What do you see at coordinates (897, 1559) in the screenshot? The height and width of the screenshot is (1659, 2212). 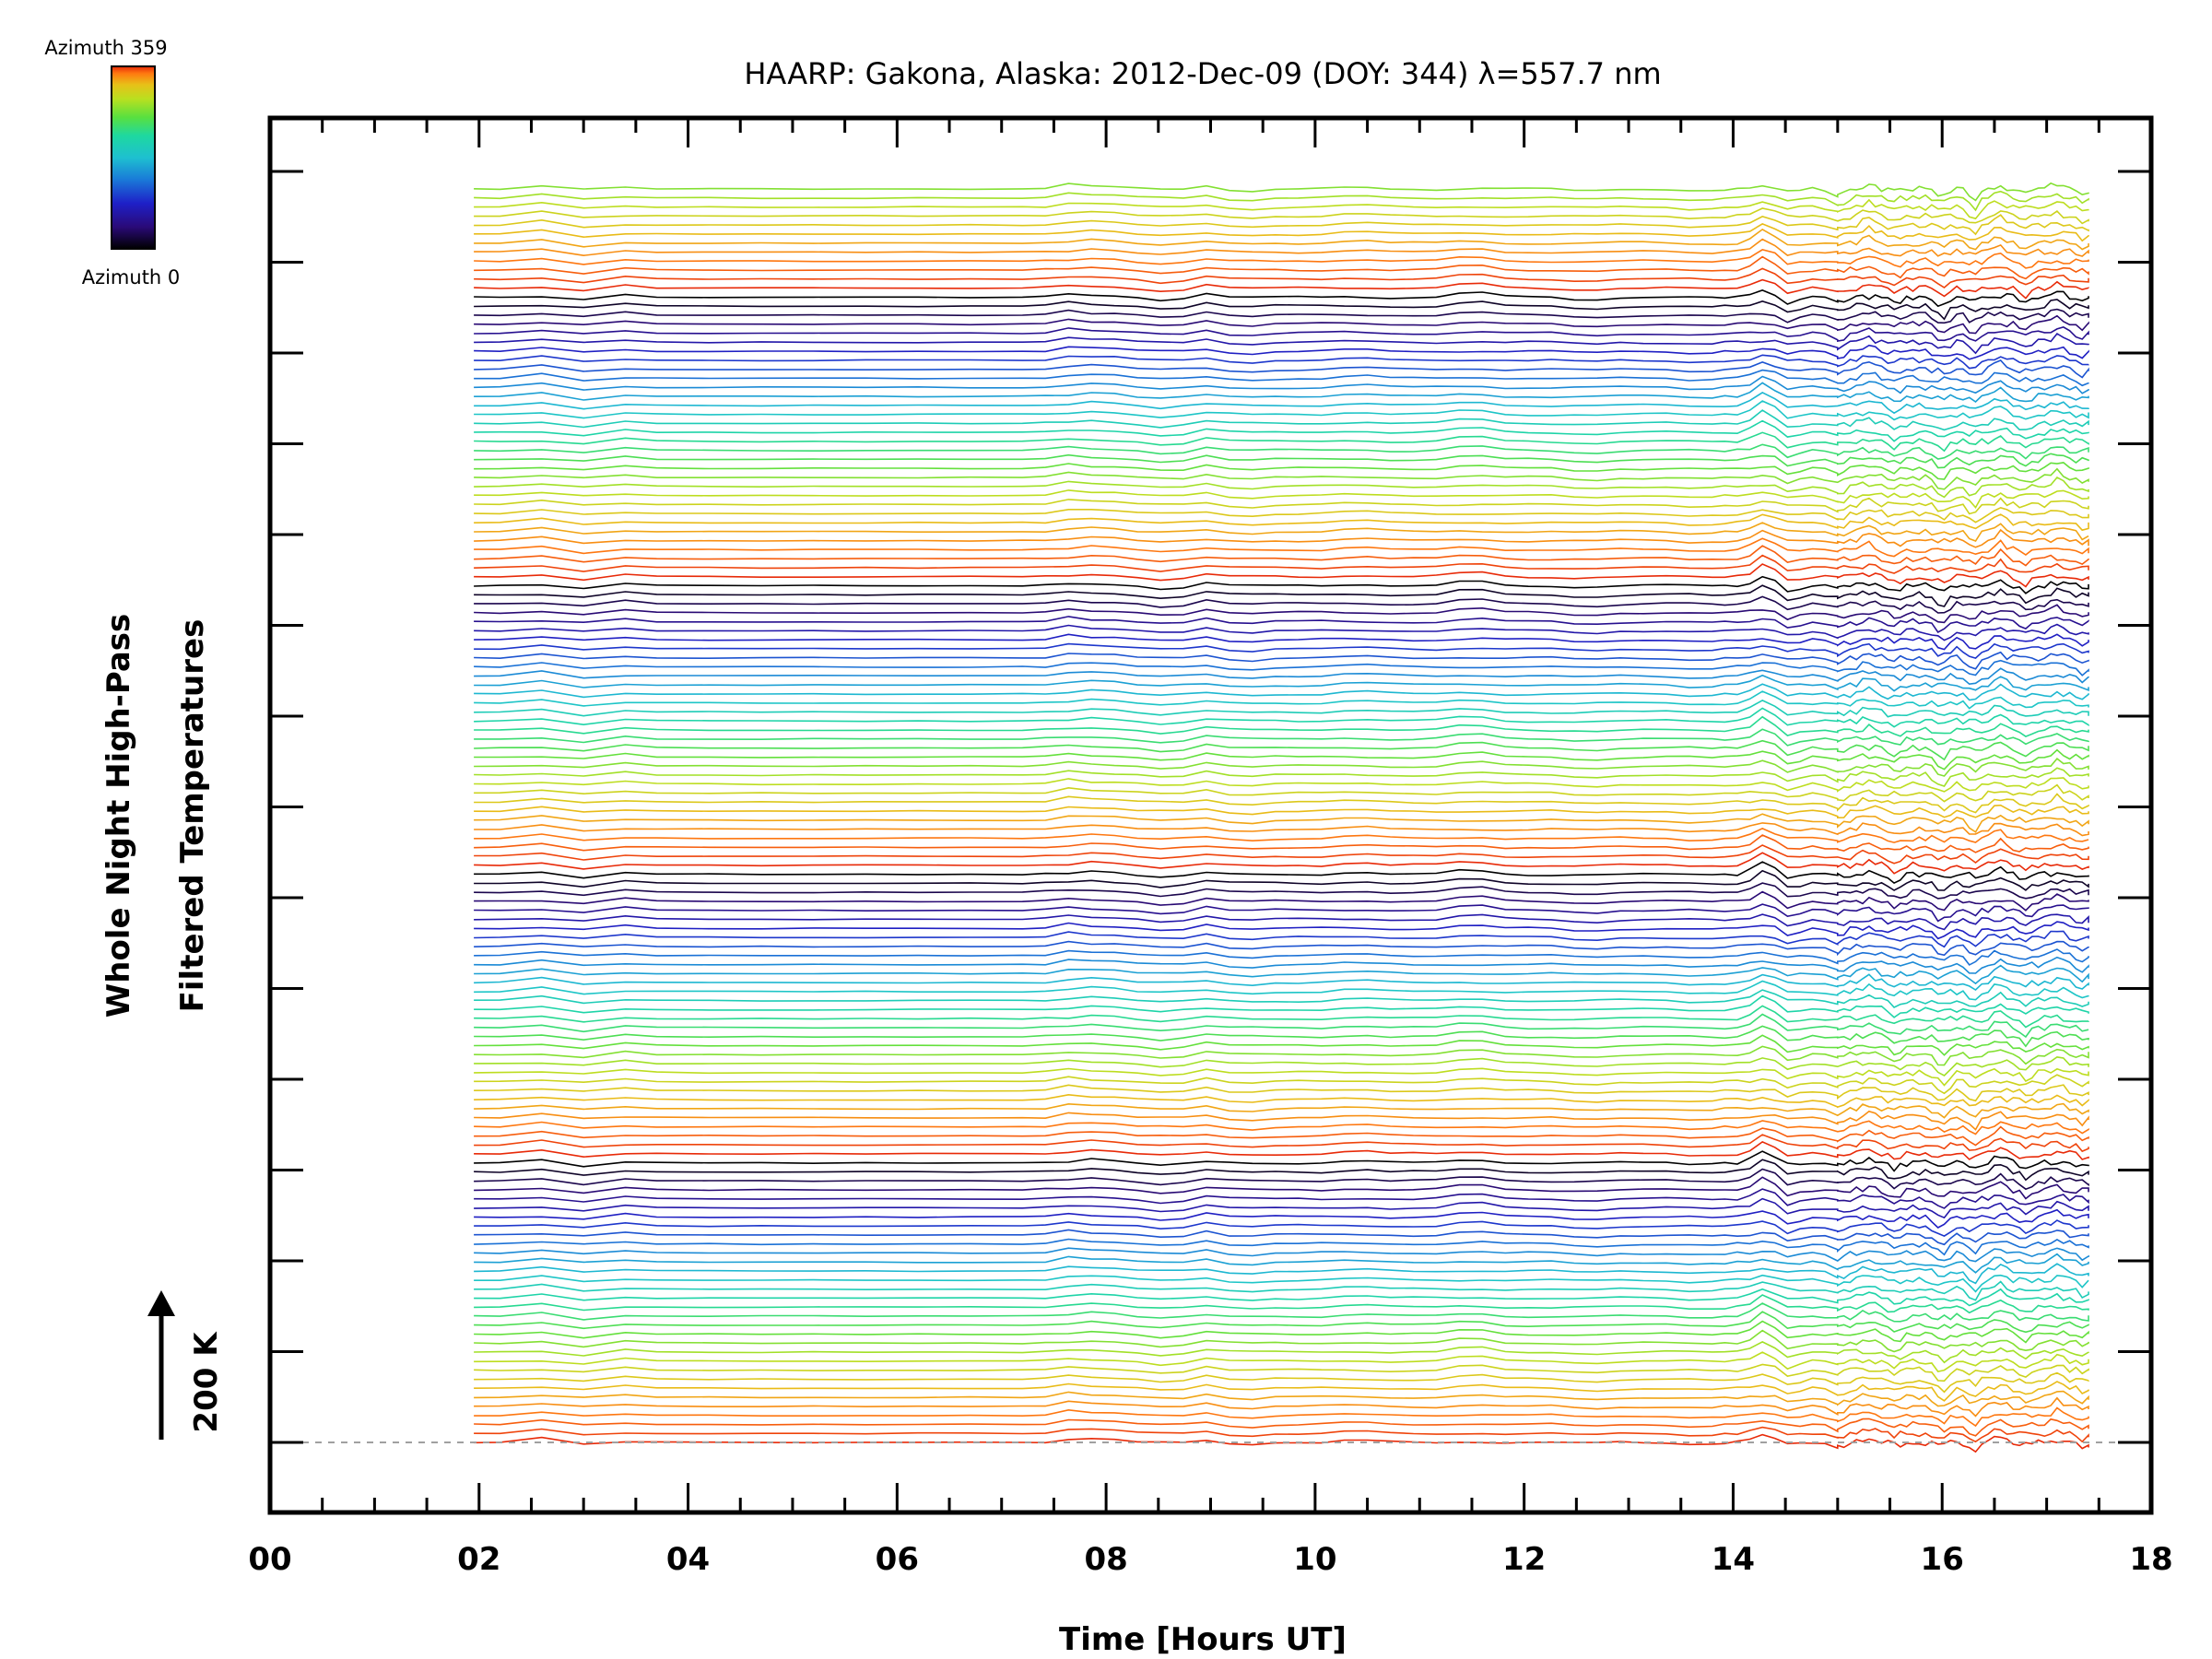 I see `x-tick-label: 06` at bounding box center [897, 1559].